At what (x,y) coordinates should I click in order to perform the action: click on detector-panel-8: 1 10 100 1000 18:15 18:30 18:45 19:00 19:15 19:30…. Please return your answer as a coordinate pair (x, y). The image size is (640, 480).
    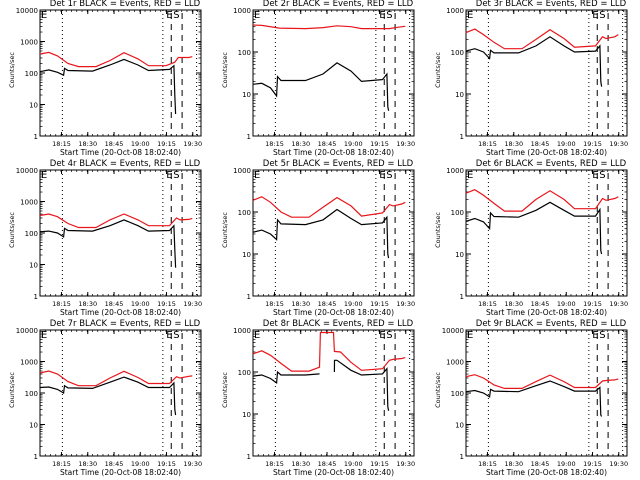
    Looking at the image, I should click on (319, 399).